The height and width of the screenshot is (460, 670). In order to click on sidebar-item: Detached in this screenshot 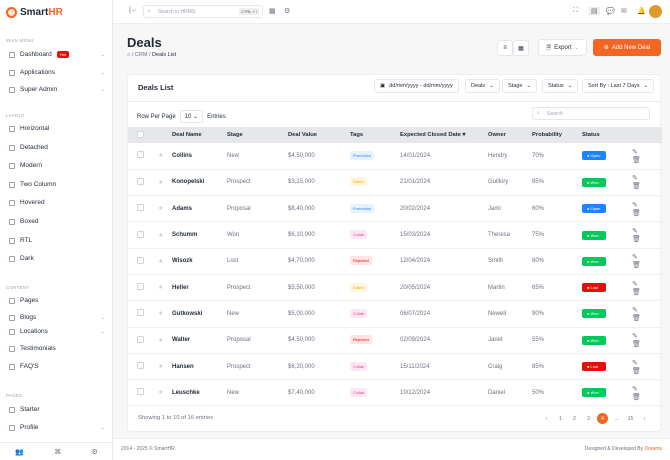, I will do `click(57, 147)`.